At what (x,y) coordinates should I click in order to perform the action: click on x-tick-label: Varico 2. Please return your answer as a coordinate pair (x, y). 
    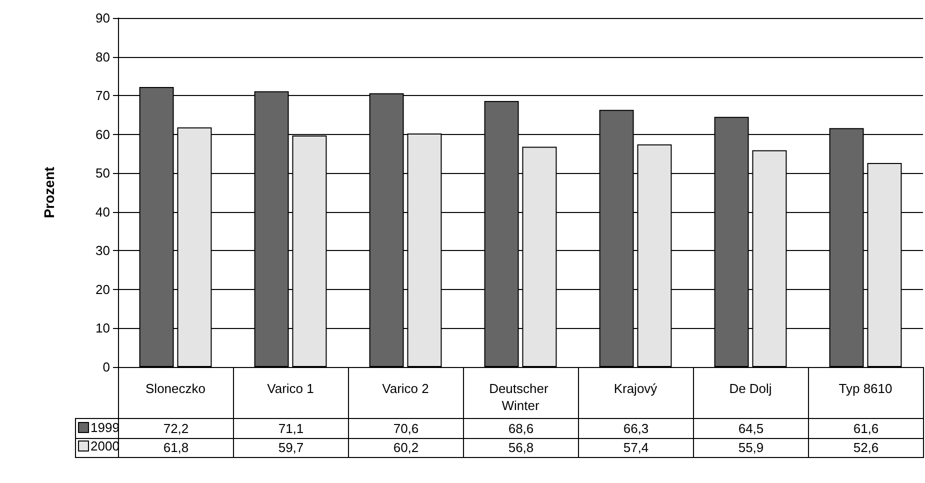
    Looking at the image, I should click on (405, 388).